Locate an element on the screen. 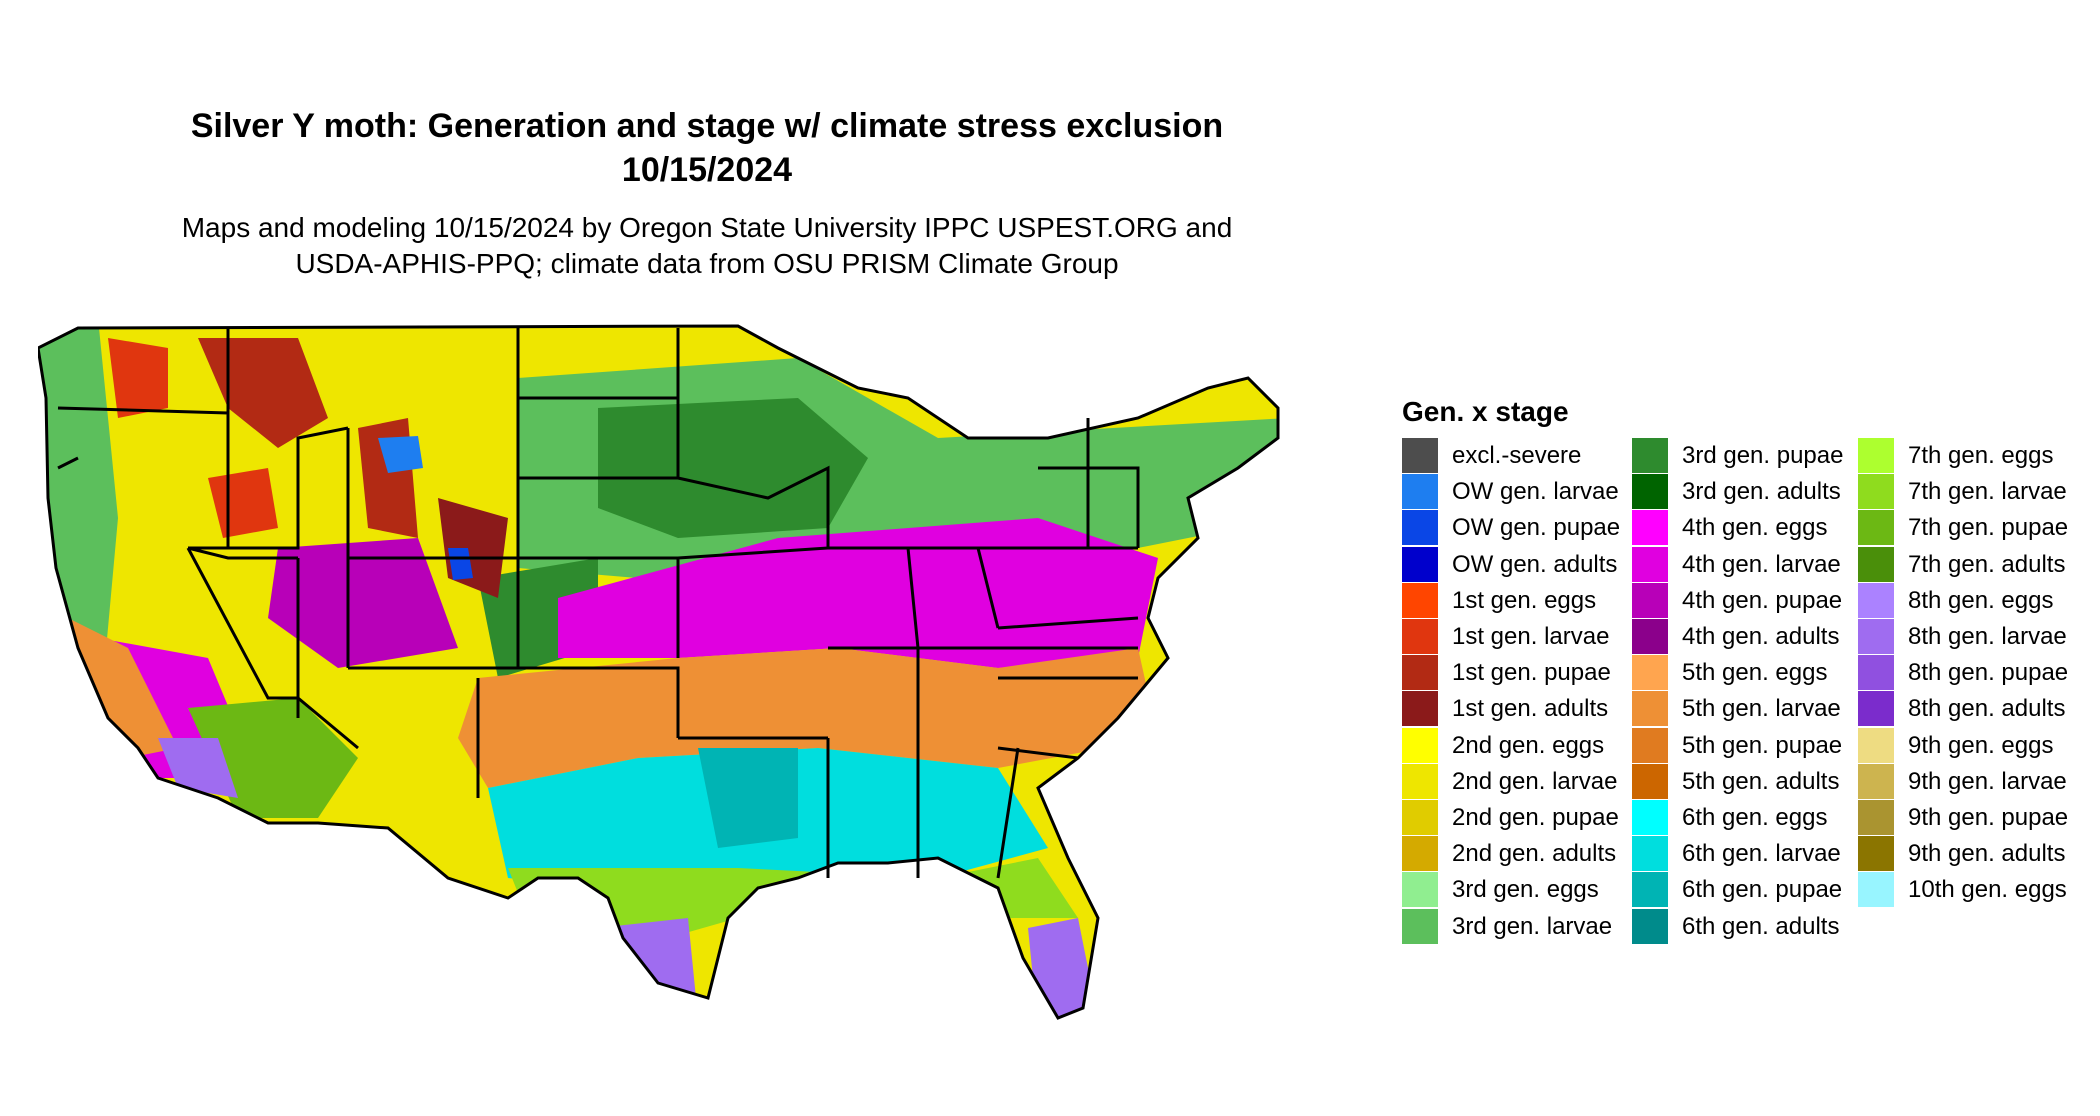  legend-label: 3rd gen. eggs is located at coordinates (1525, 890).